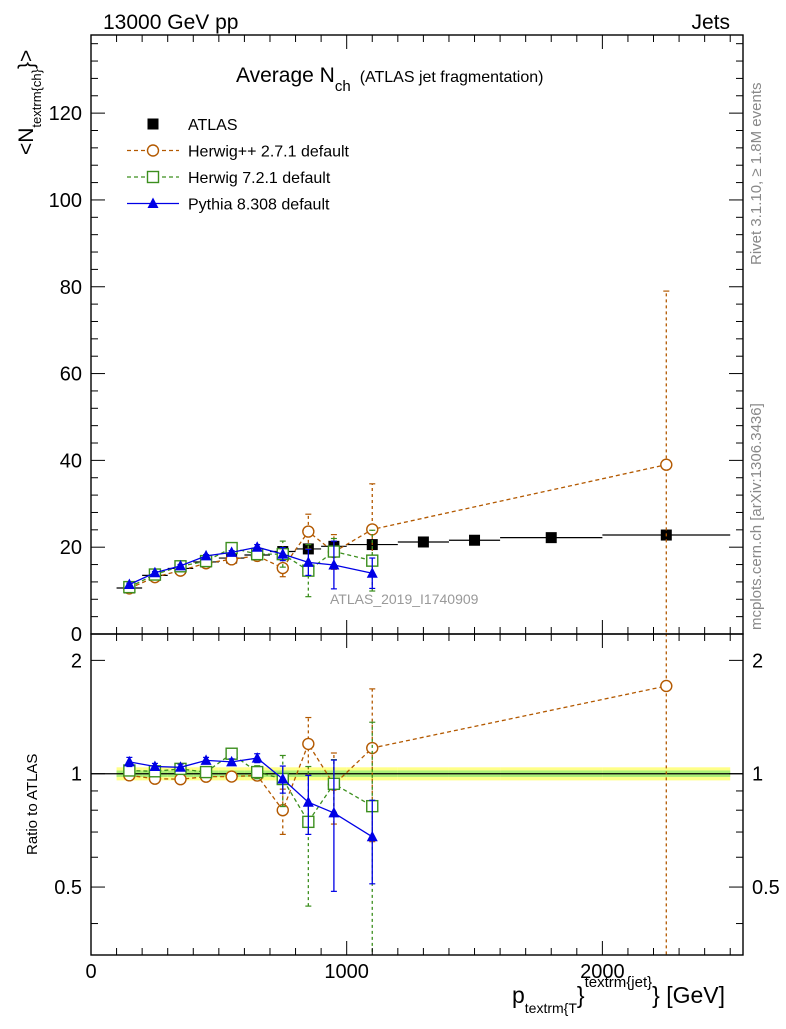 This screenshot has height=1029, width=786. What do you see at coordinates (756, 516) in the screenshot?
I see `mcplots-label: mcplots.cern.ch [arXiv:1306.3436]` at bounding box center [756, 516].